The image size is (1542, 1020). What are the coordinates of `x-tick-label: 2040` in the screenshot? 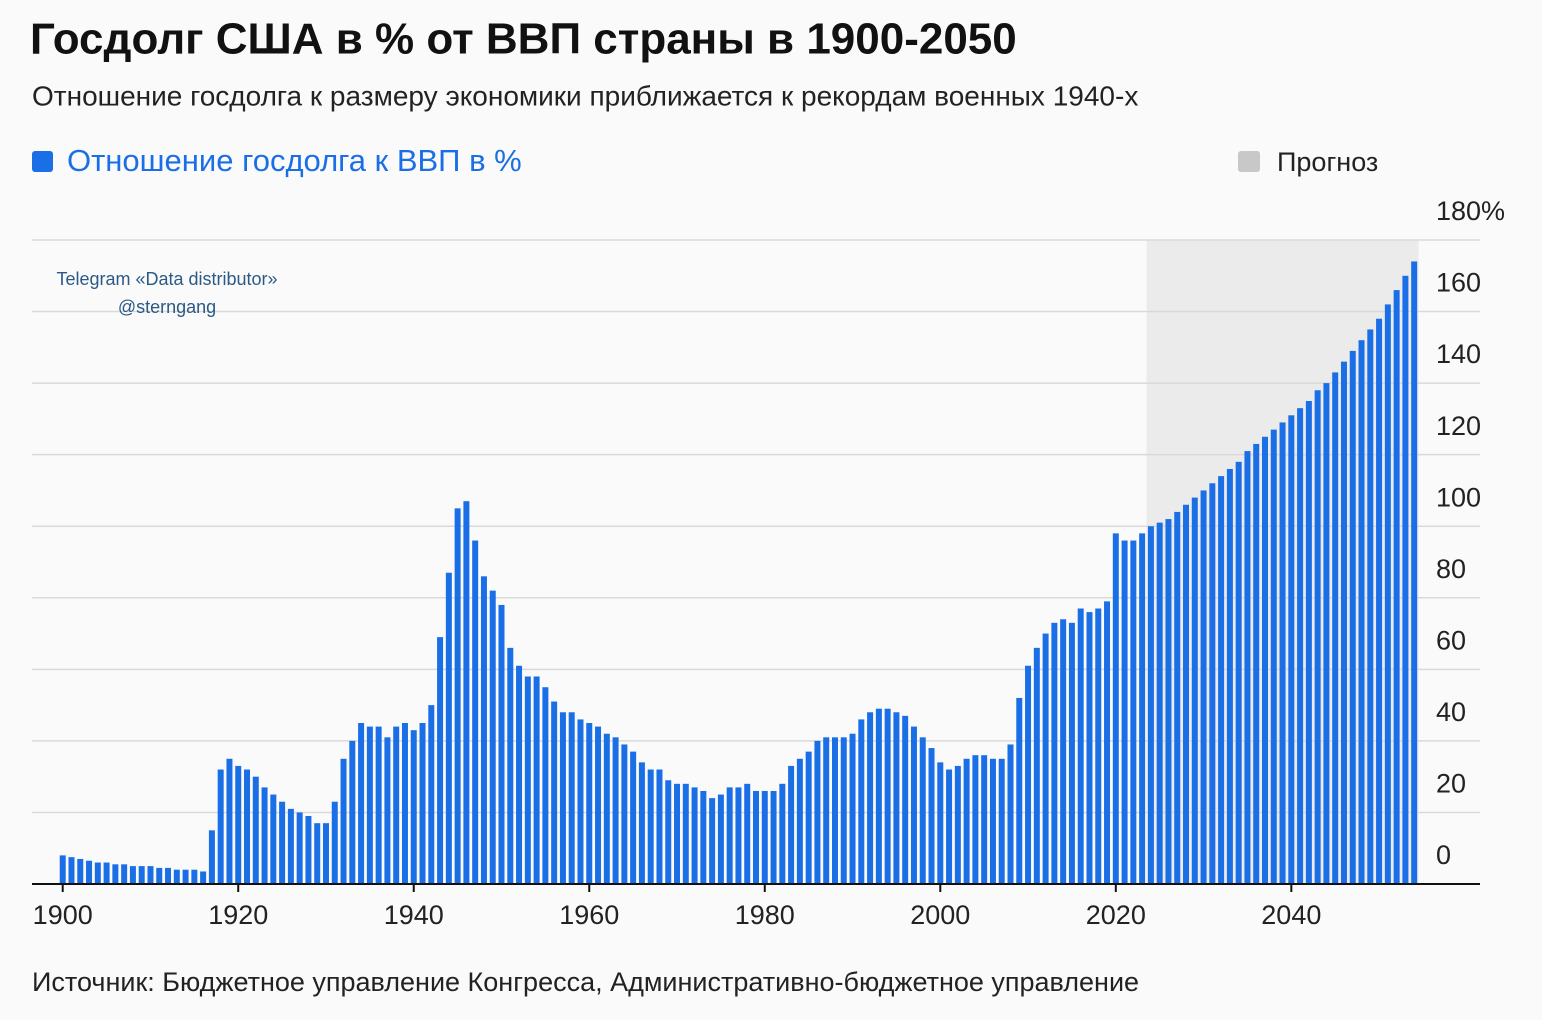 It's located at (1291, 915).